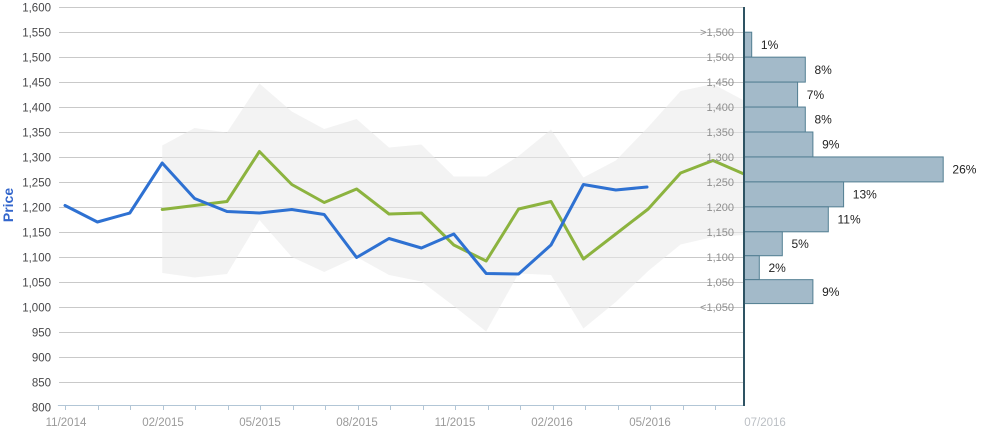 The image size is (984, 432). Describe the element at coordinates (357, 423) in the screenshot. I see `svg-text: 08/2015` at that location.